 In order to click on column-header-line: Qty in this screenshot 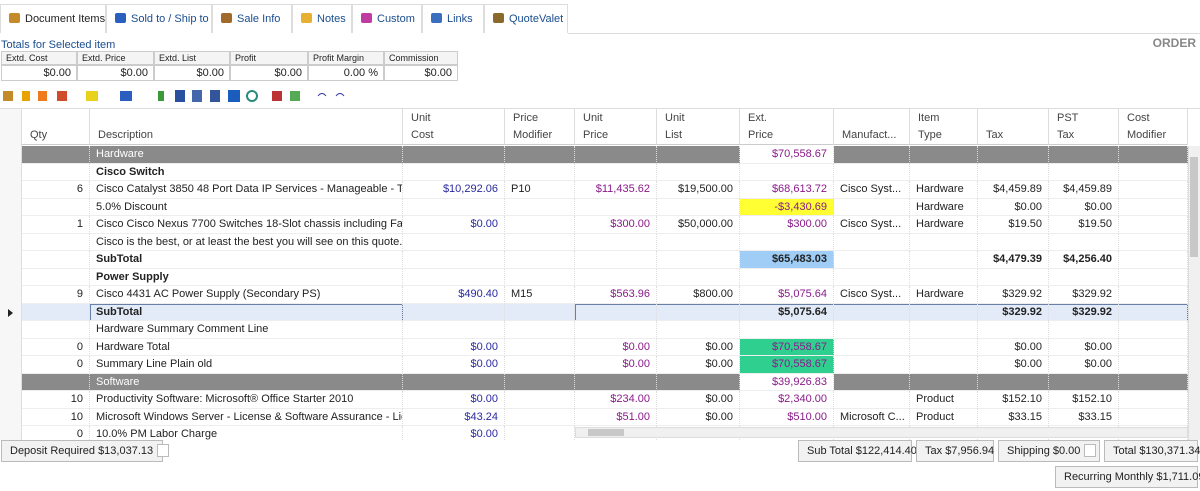, I will do `click(39, 135)`.